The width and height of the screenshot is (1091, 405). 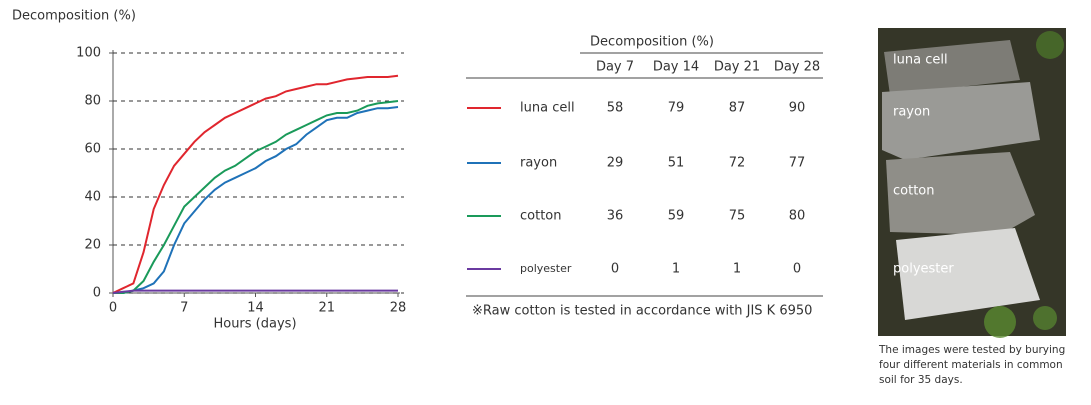 What do you see at coordinates (97, 293) in the screenshot?
I see `y-tick-label: 0` at bounding box center [97, 293].